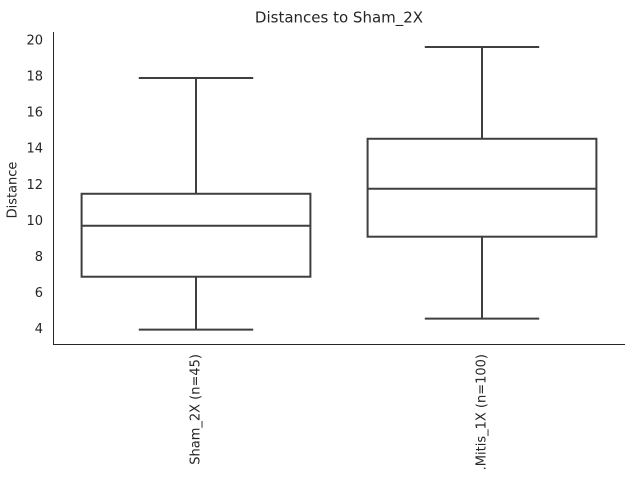  I want to click on y-tick-label: 8, so click(39, 257).